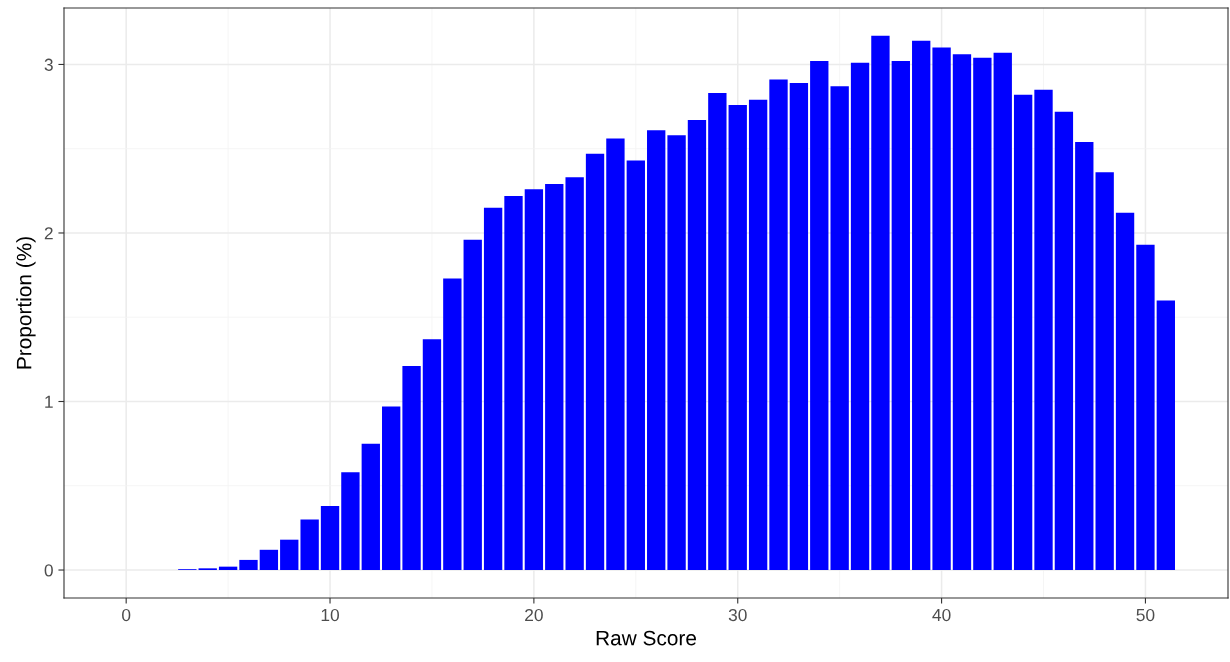 This screenshot has width=1230, height=662. What do you see at coordinates (48, 64) in the screenshot?
I see `y-tick-label: 3` at bounding box center [48, 64].